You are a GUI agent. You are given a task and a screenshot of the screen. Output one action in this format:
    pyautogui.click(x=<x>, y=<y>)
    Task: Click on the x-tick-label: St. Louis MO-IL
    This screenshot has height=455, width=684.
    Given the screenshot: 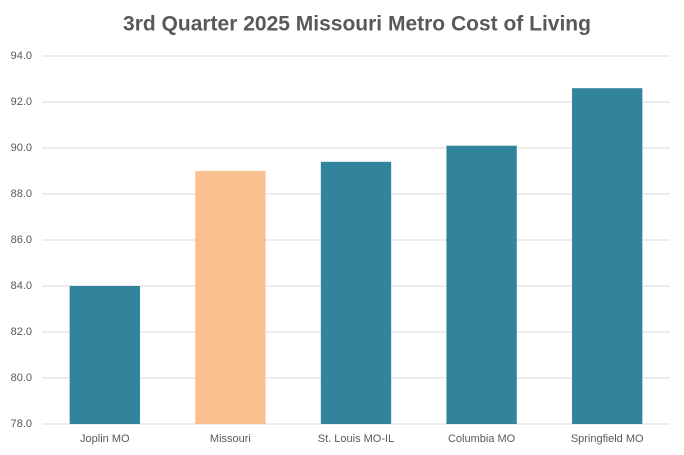 What is the action you would take?
    pyautogui.click(x=356, y=439)
    